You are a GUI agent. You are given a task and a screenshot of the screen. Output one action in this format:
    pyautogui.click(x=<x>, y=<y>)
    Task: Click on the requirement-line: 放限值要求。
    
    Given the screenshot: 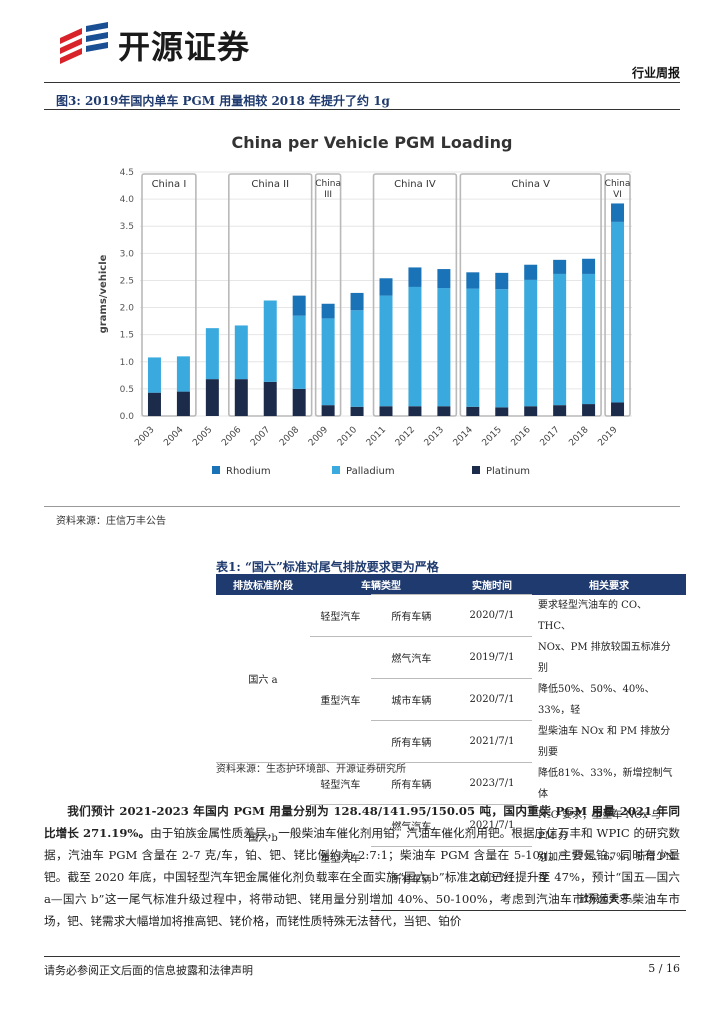 What is the action you would take?
    pyautogui.click(x=609, y=899)
    